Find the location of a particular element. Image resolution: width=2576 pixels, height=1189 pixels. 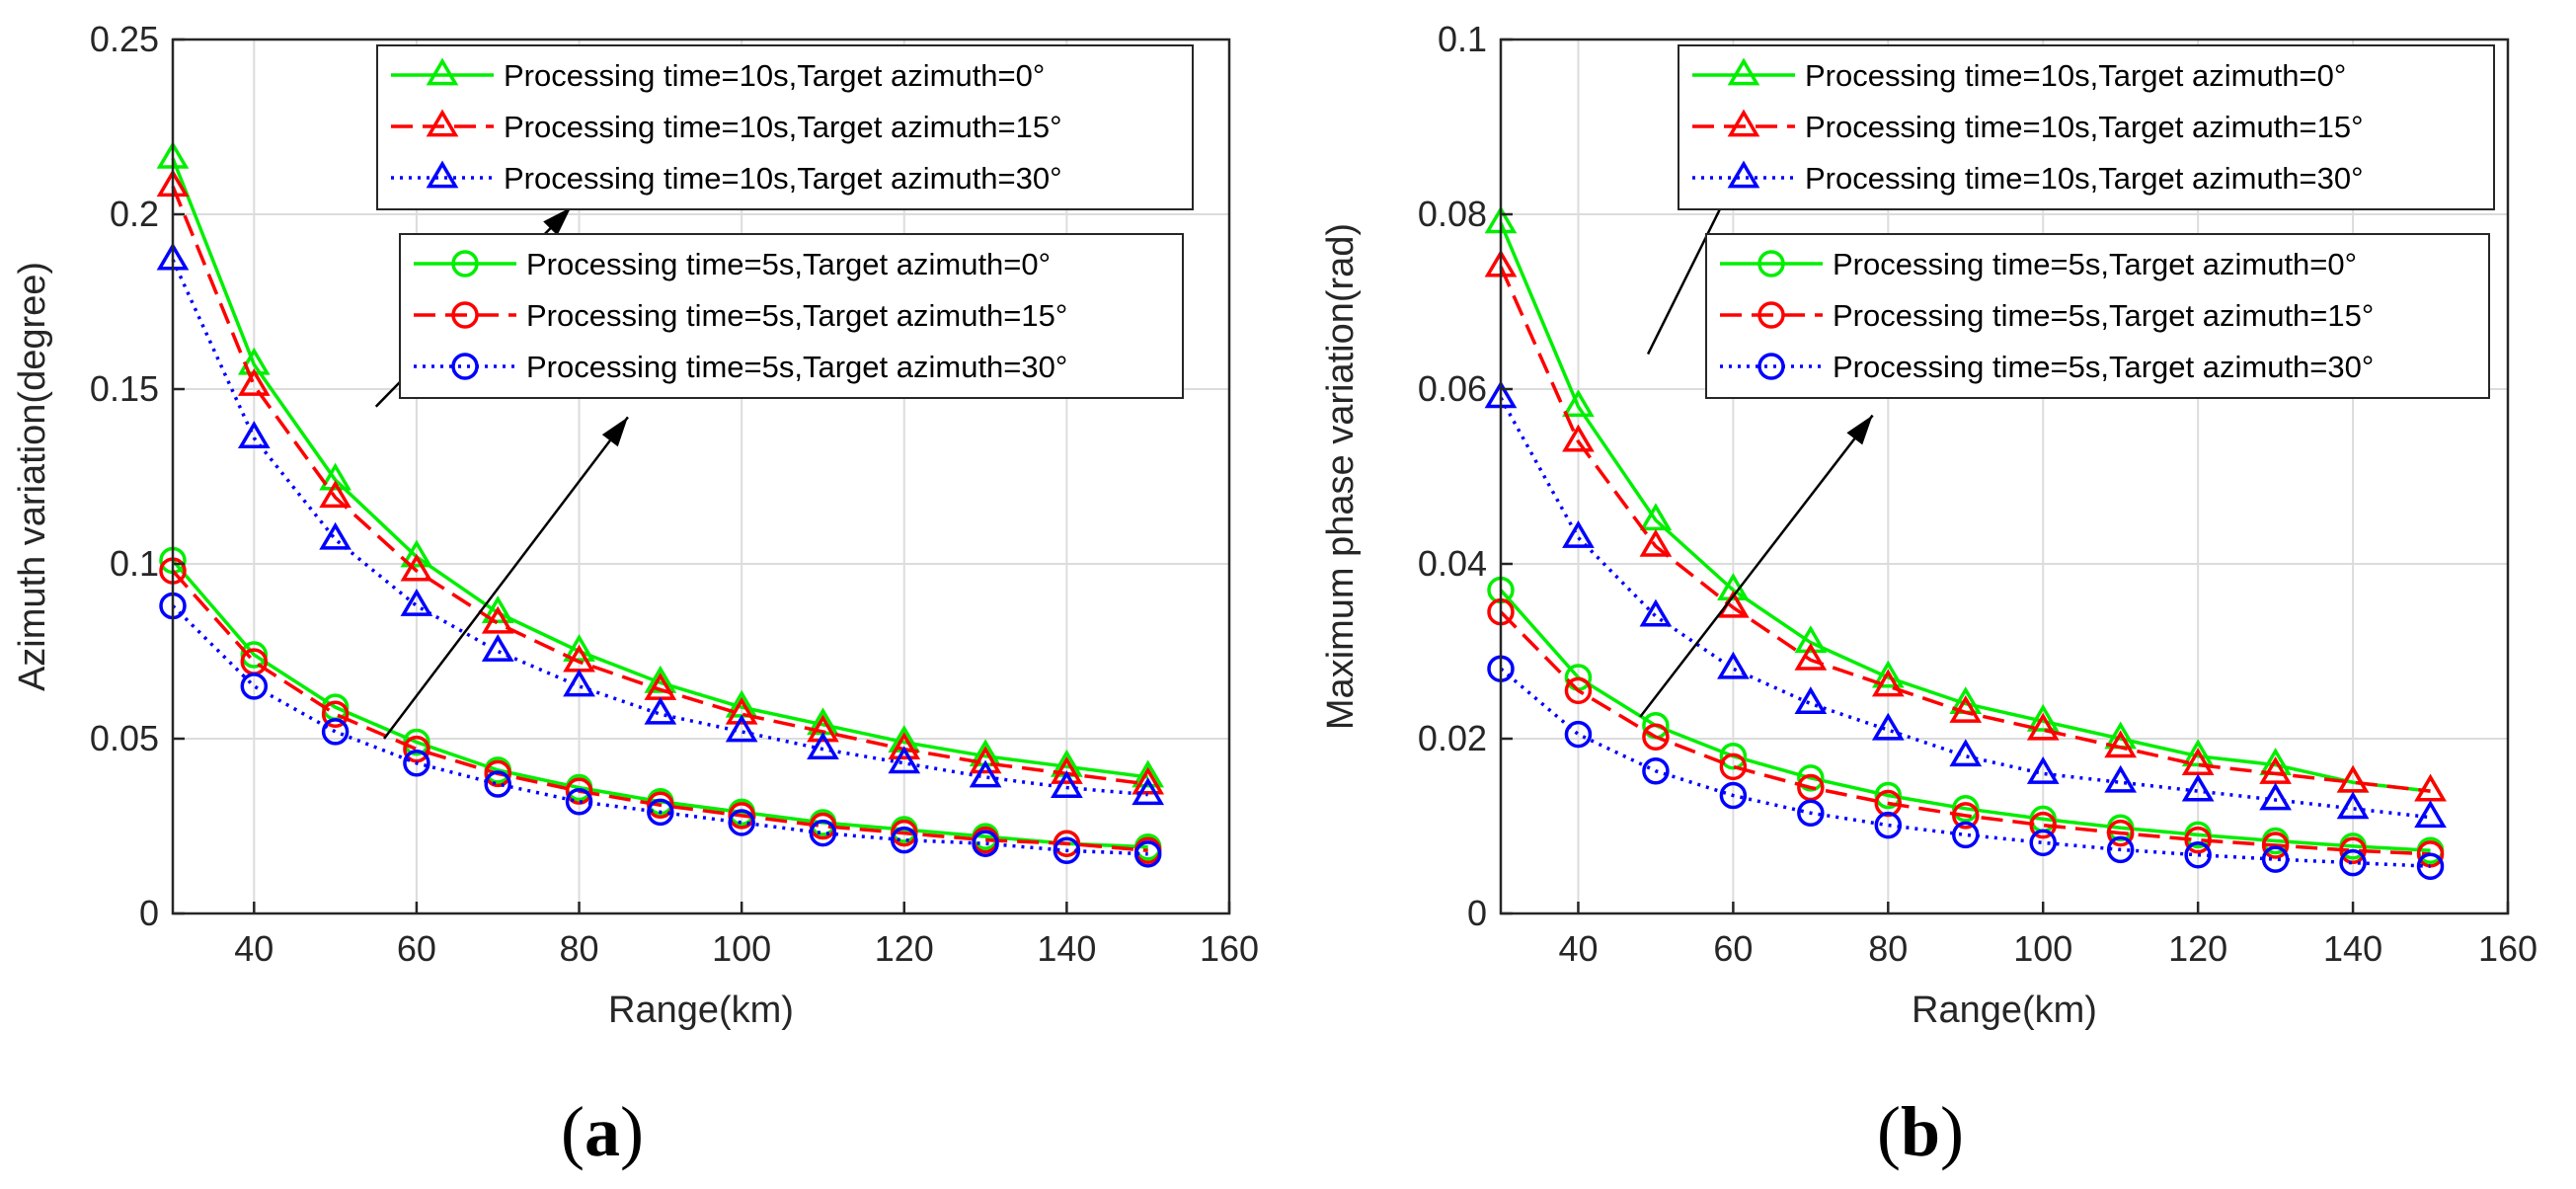

panel-a-x-tick-label: 40 is located at coordinates (253, 948).